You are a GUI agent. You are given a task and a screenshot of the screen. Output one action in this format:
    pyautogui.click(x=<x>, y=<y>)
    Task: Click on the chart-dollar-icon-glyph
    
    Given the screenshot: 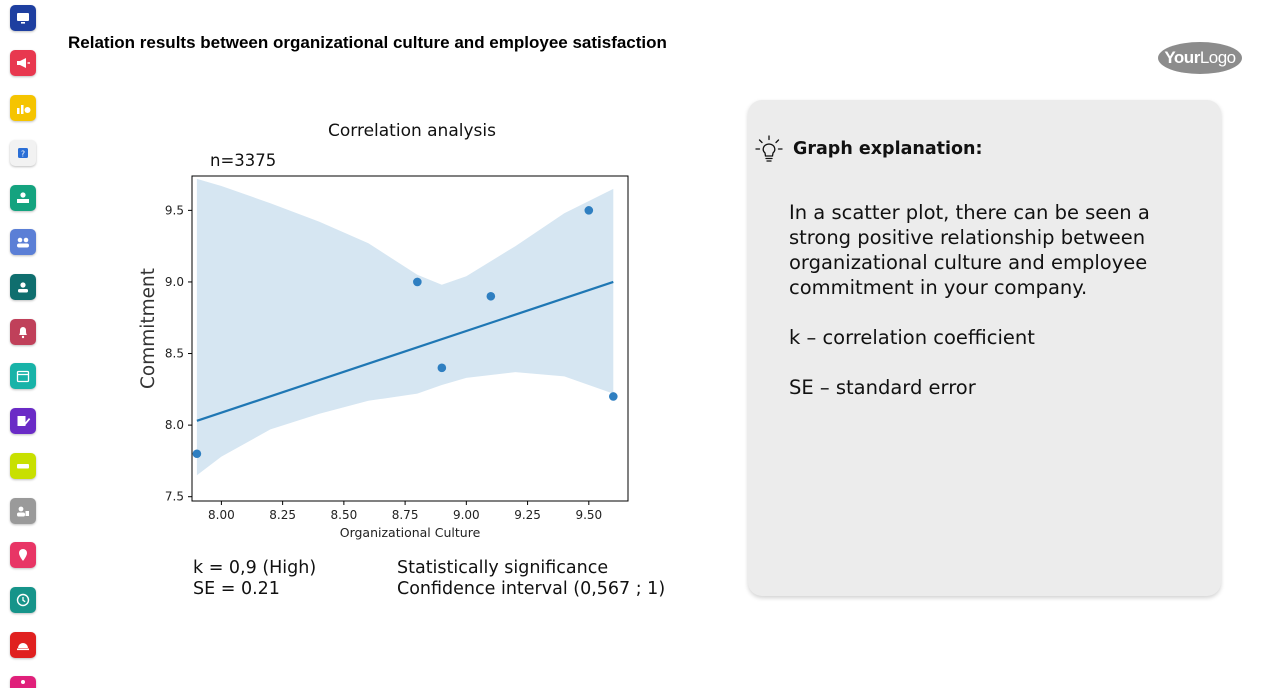 What is the action you would take?
    pyautogui.click(x=24, y=109)
    